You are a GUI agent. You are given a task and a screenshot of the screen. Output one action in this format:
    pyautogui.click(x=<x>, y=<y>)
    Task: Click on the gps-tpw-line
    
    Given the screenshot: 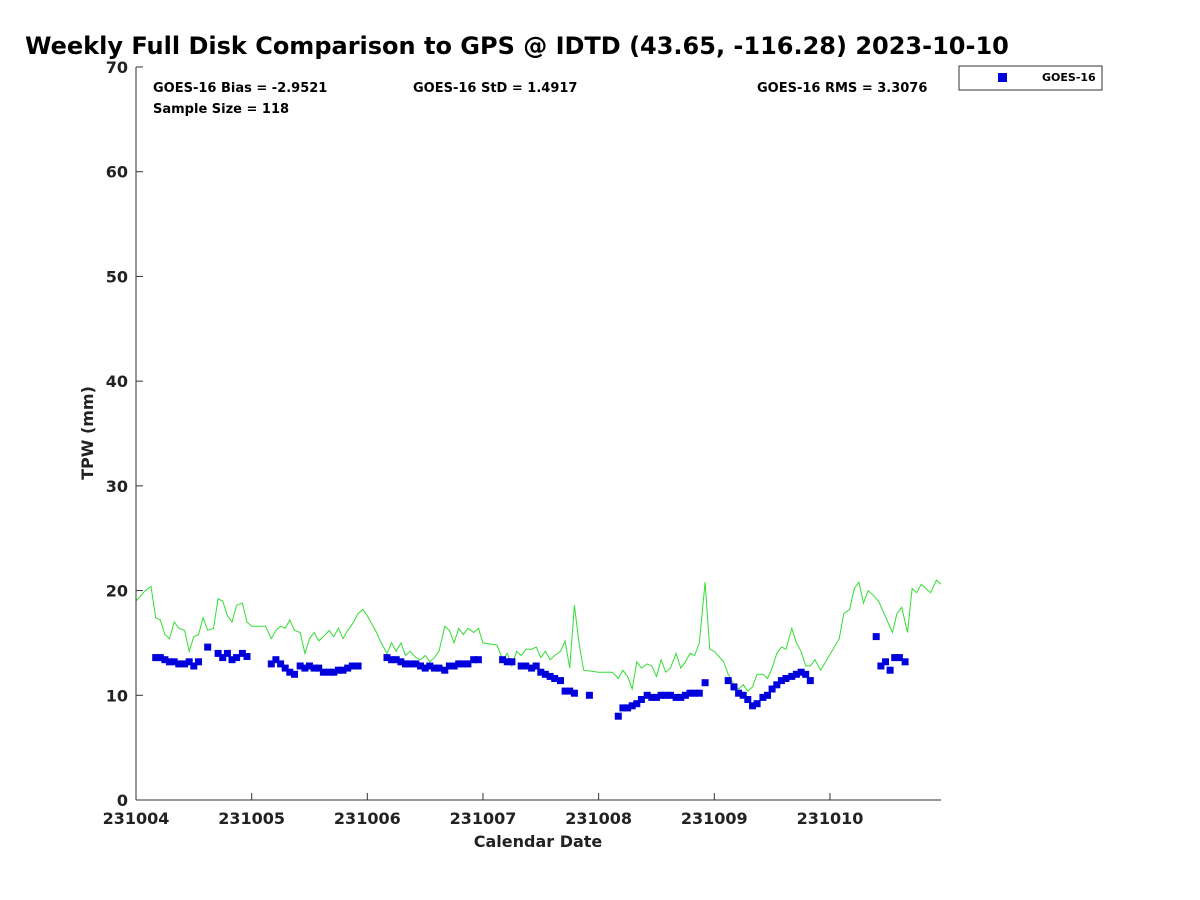 What is the action you would take?
    pyautogui.click(x=538, y=635)
    